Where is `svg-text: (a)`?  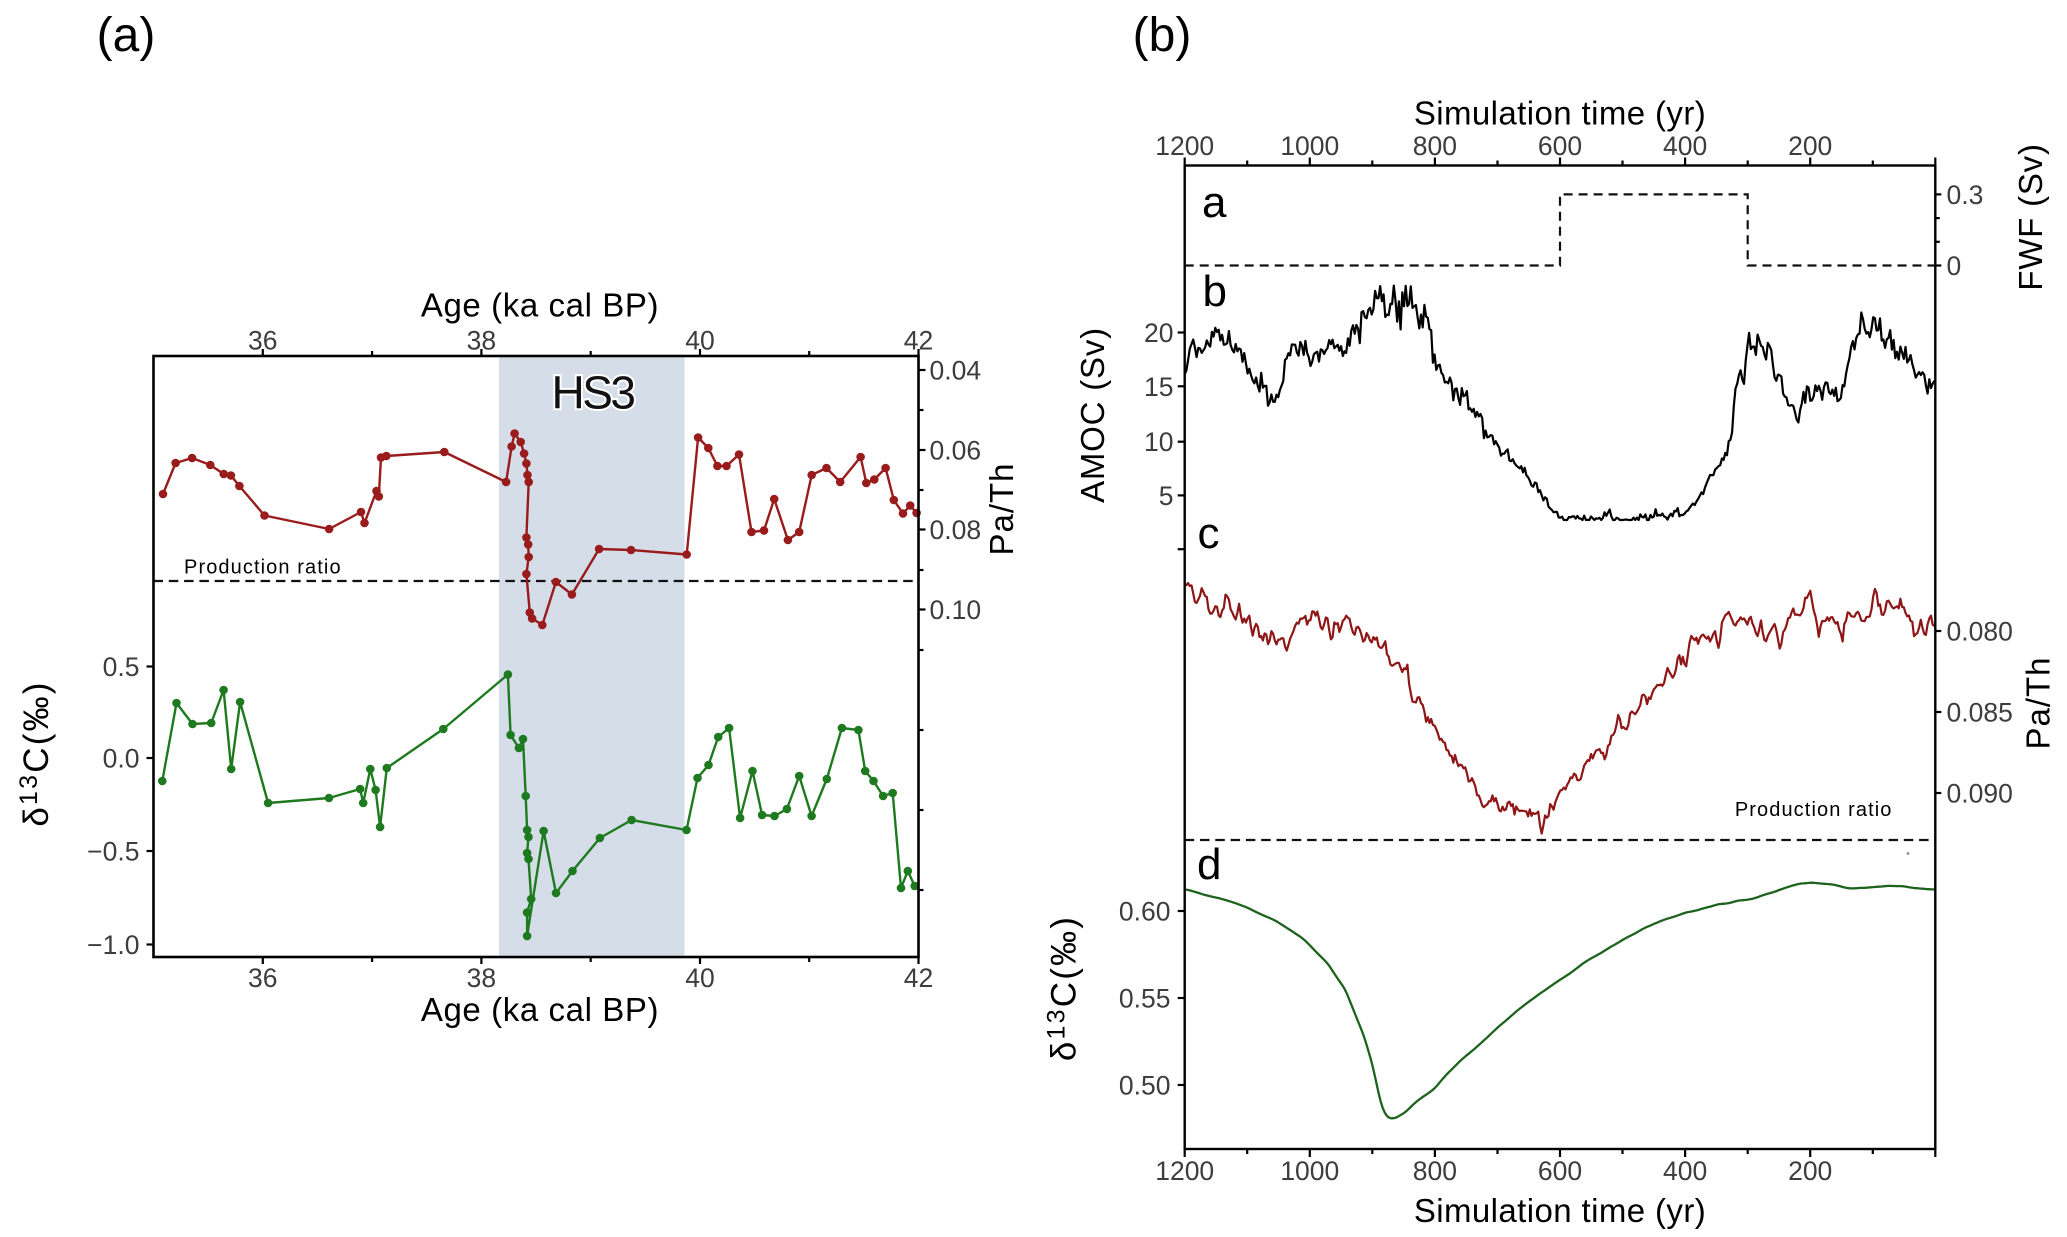 svg-text: (a) is located at coordinates (126, 35).